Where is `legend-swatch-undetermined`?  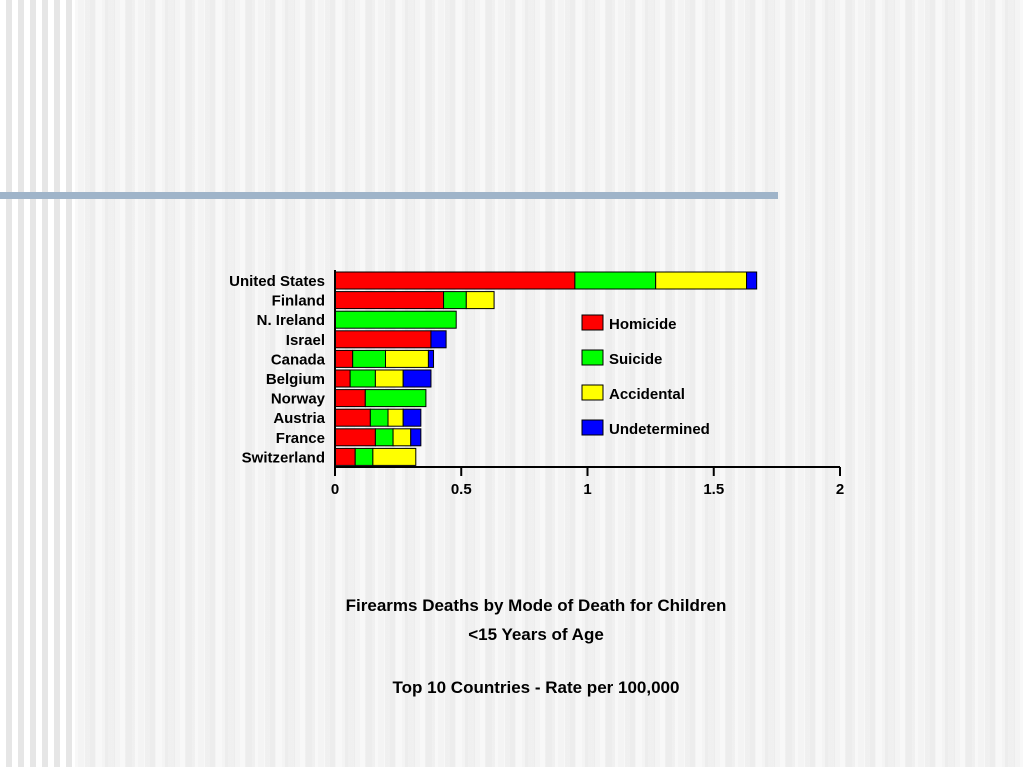 legend-swatch-undetermined is located at coordinates (592, 427).